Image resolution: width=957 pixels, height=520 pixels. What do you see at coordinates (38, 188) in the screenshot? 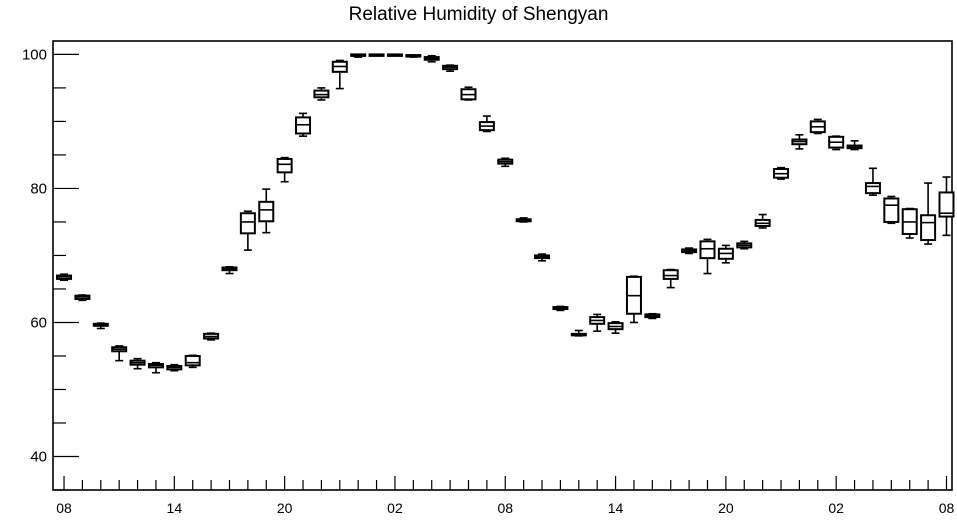
I see `y-tick-label: 80` at bounding box center [38, 188].